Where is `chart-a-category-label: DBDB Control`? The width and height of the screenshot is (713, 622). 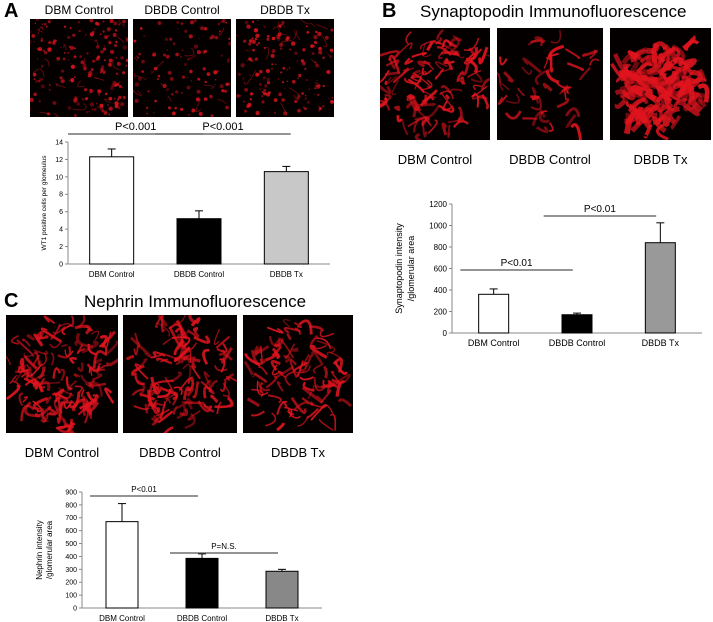 chart-a-category-label: DBDB Control is located at coordinates (199, 274).